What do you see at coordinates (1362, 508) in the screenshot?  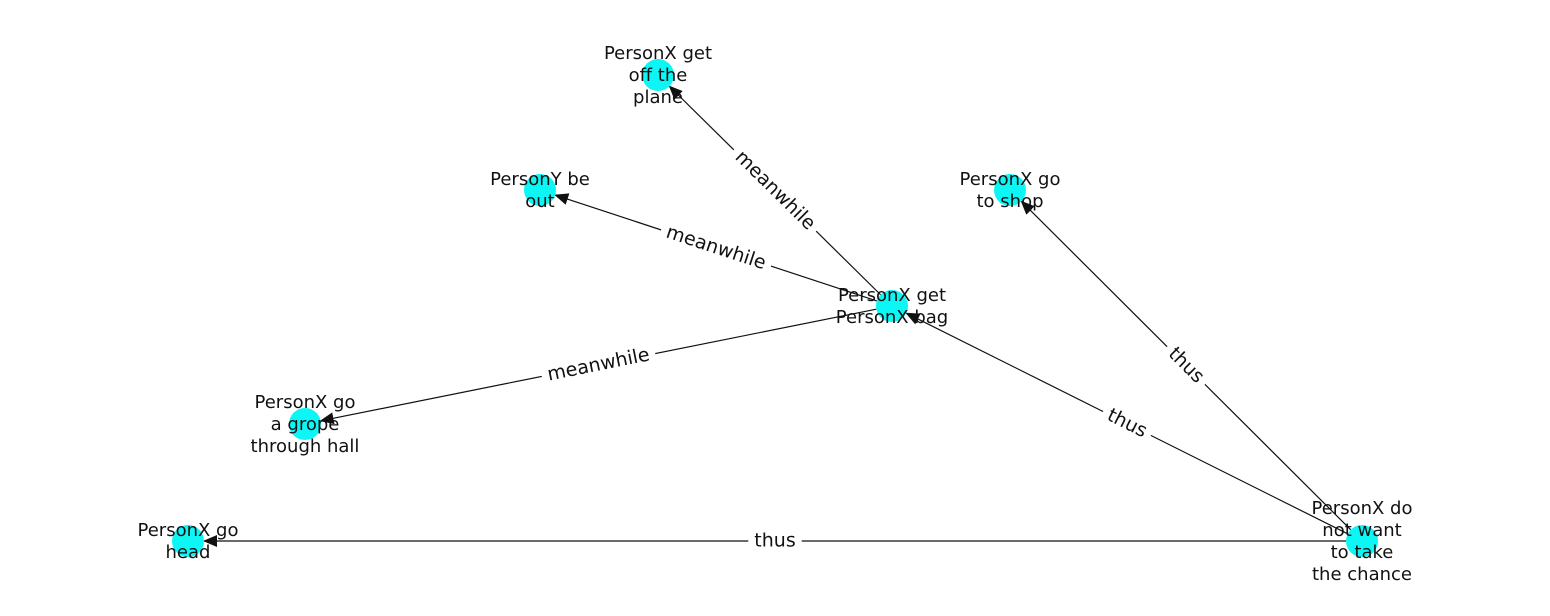 I see `node-label-line: PersonX do` at bounding box center [1362, 508].